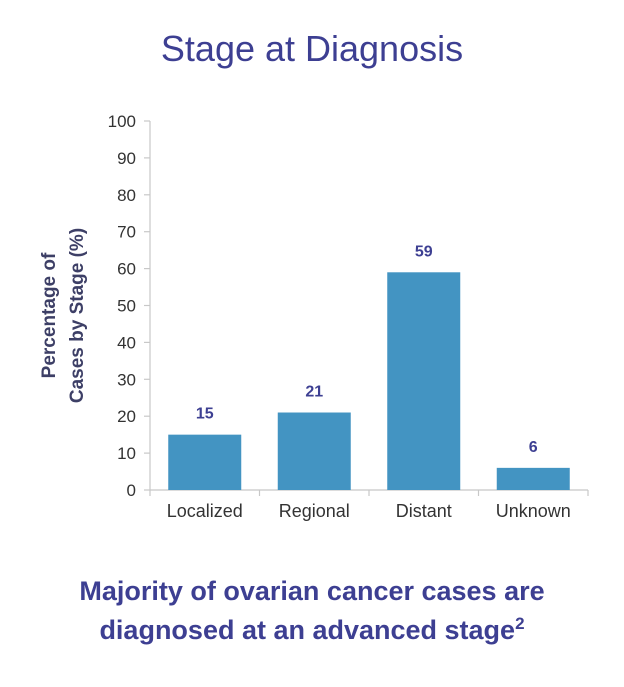 The image size is (624, 687). I want to click on caption-footnote-ref: 2, so click(520, 623).